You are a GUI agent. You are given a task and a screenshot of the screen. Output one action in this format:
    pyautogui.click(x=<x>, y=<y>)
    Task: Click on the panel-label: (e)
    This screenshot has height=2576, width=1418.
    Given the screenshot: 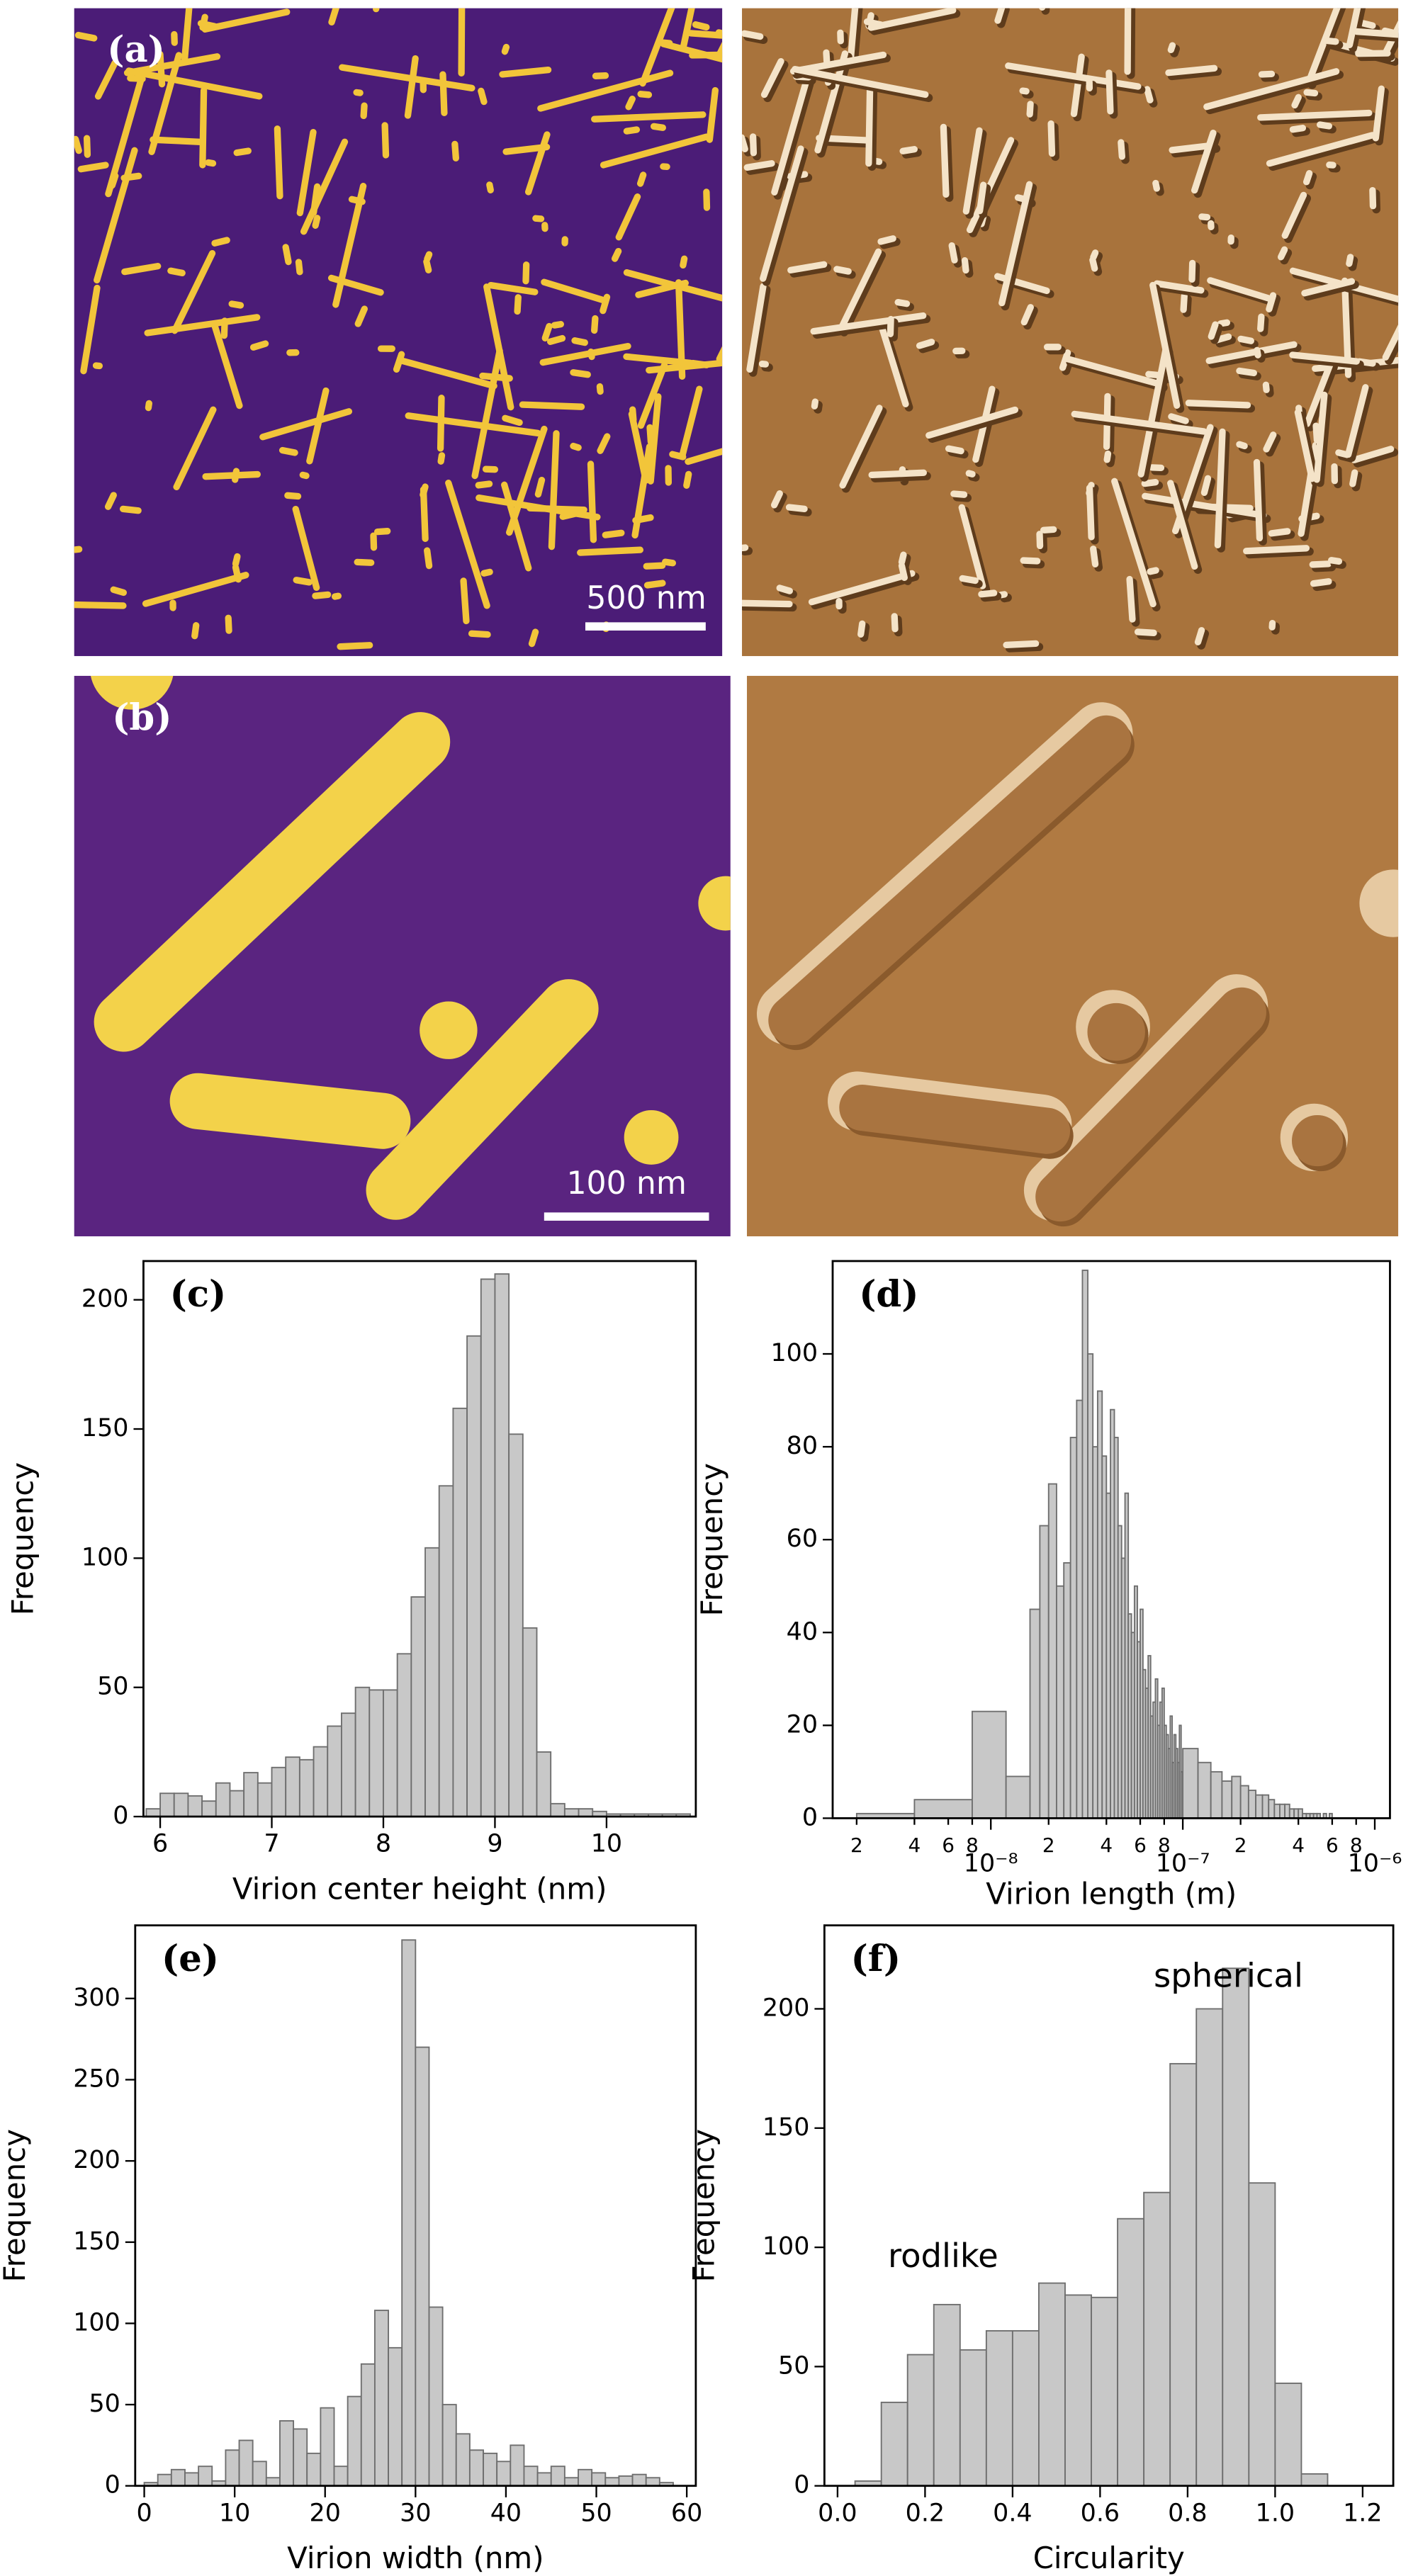 What is the action you would take?
    pyautogui.click(x=190, y=1959)
    